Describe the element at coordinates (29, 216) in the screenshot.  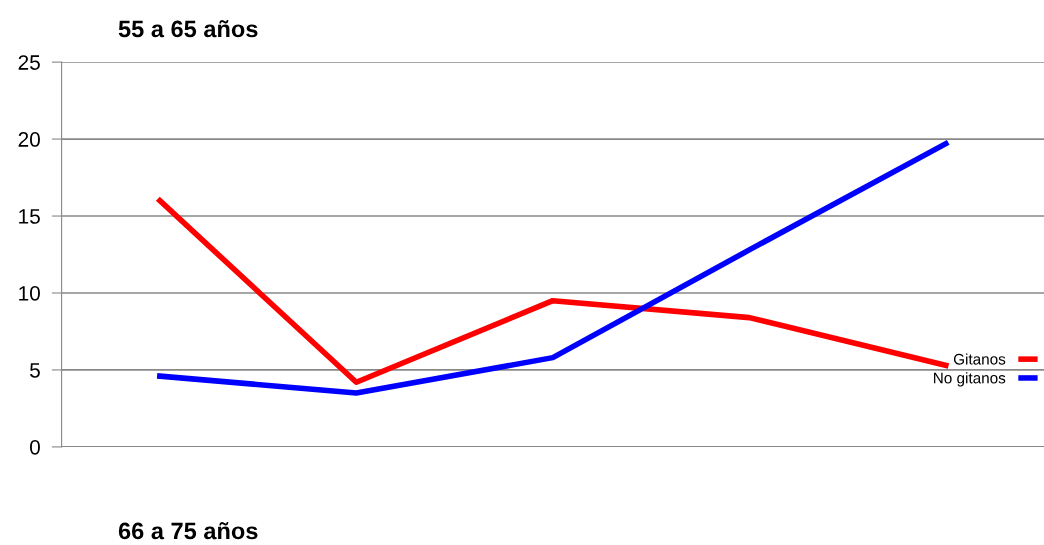
I see `y-tick-label: 15` at that location.